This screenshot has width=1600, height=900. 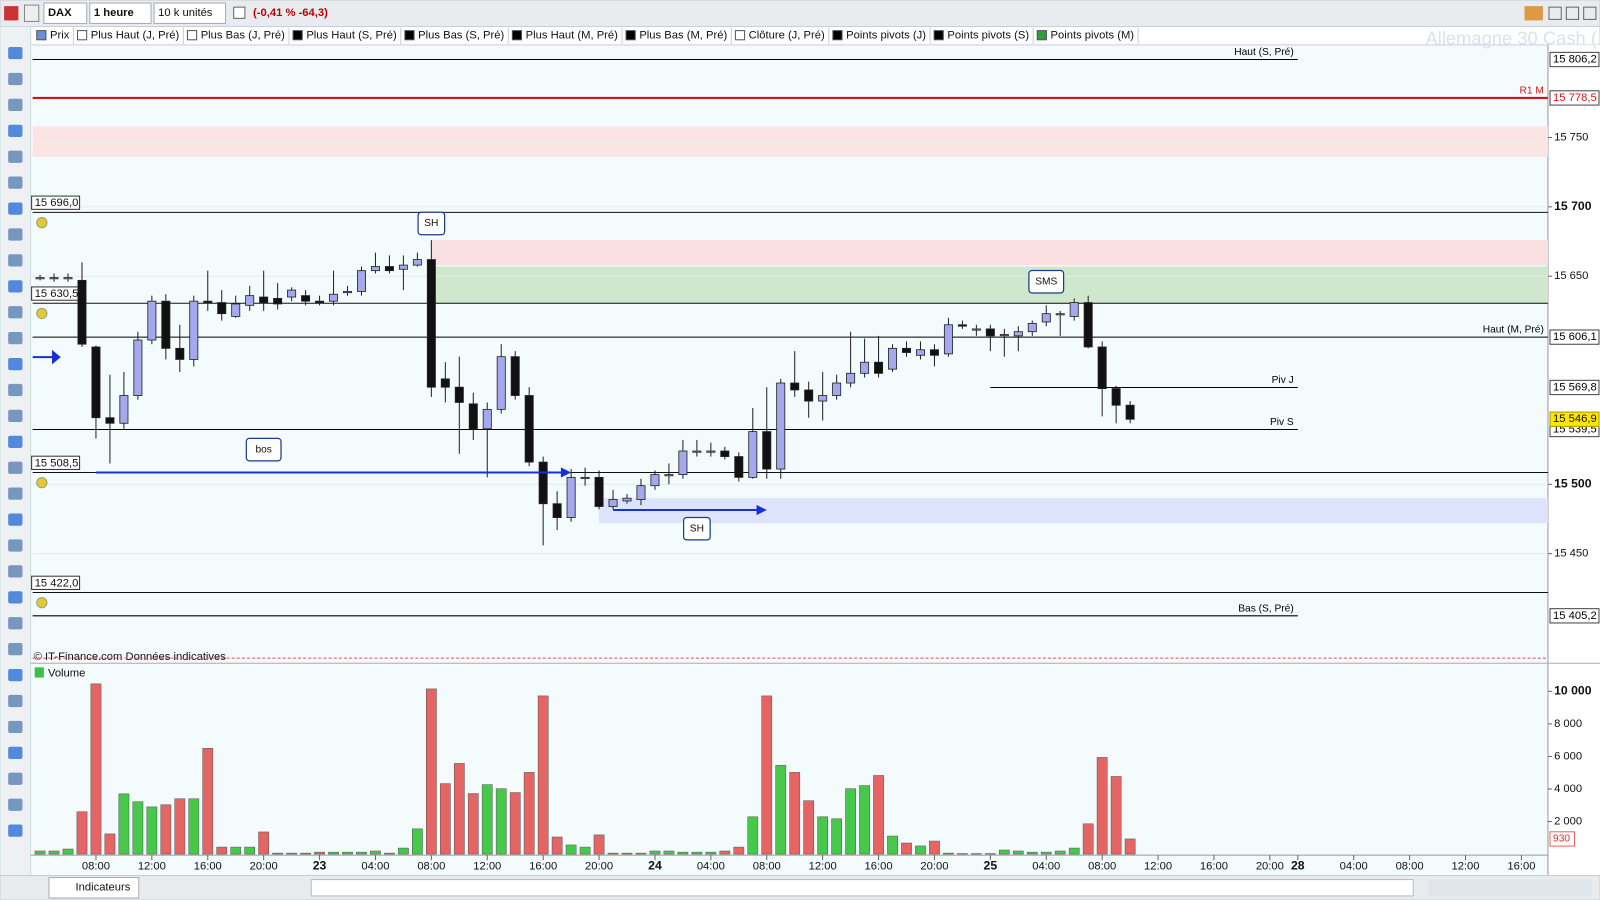 What do you see at coordinates (566, 472) in the screenshot?
I see `arrow-head` at bounding box center [566, 472].